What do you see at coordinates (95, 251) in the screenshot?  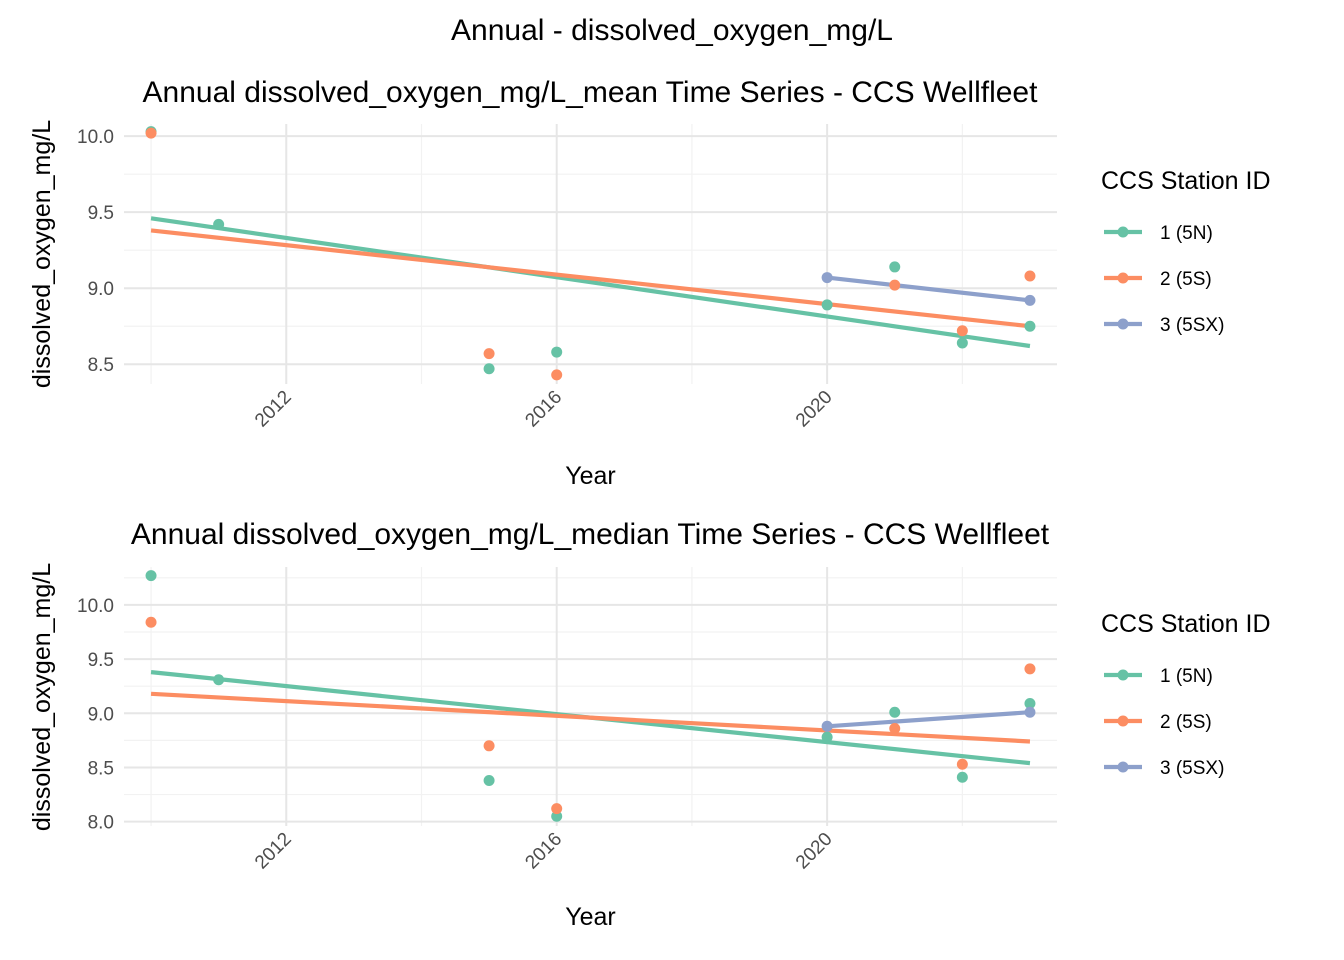 I see `y-axis-ticks: 8.5 9.0 9.5 10.0` at bounding box center [95, 251].